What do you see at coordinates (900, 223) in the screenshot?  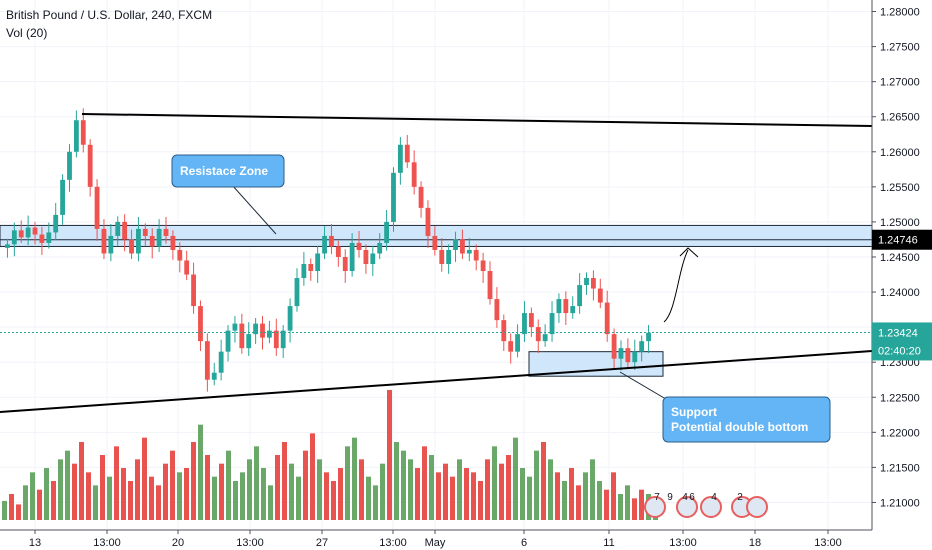 I see `price-tick-label: 1.25000` at bounding box center [900, 223].